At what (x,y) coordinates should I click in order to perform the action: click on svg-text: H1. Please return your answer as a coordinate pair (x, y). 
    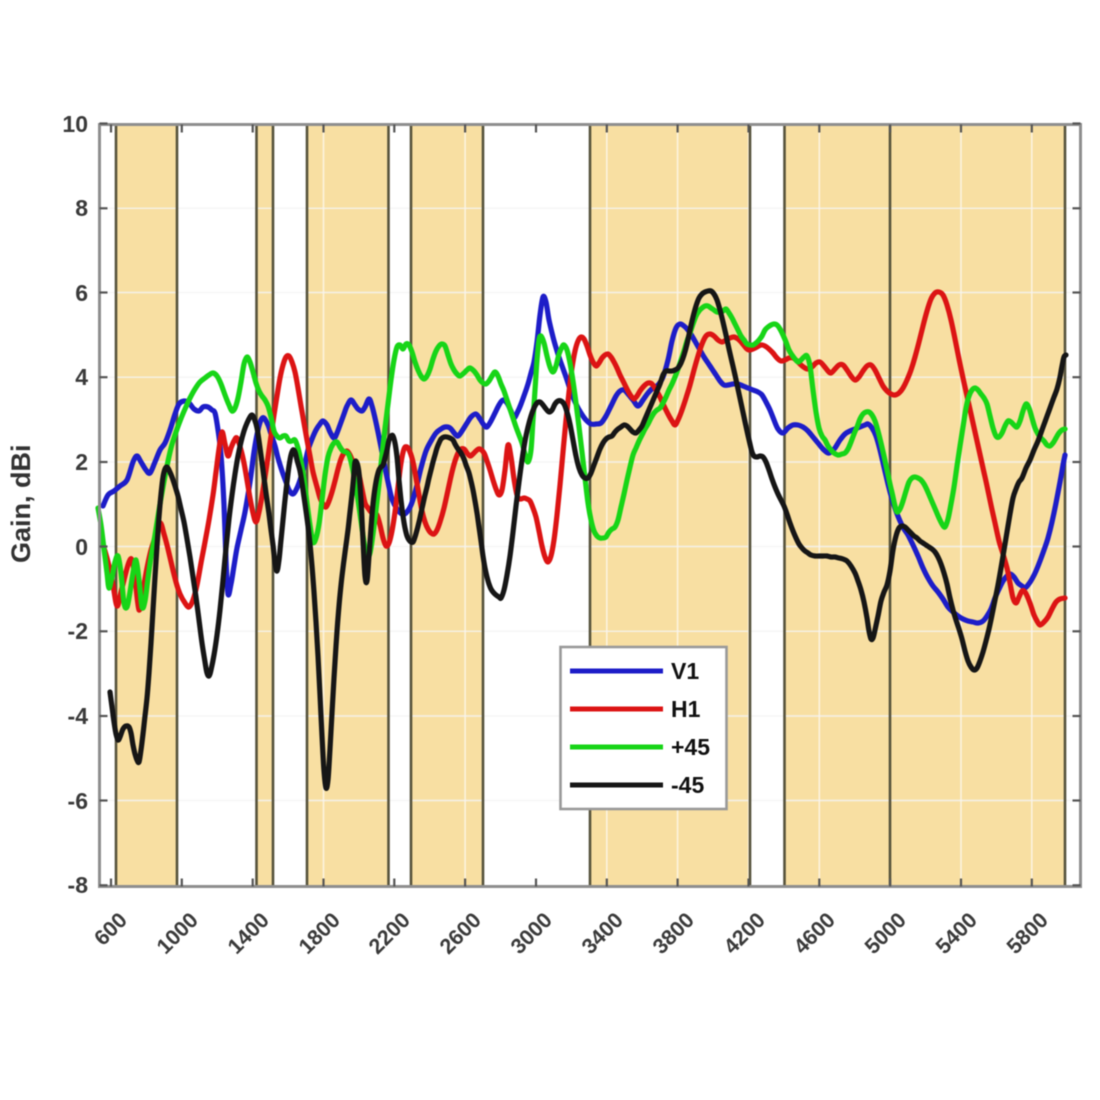
    Looking at the image, I should click on (686, 709).